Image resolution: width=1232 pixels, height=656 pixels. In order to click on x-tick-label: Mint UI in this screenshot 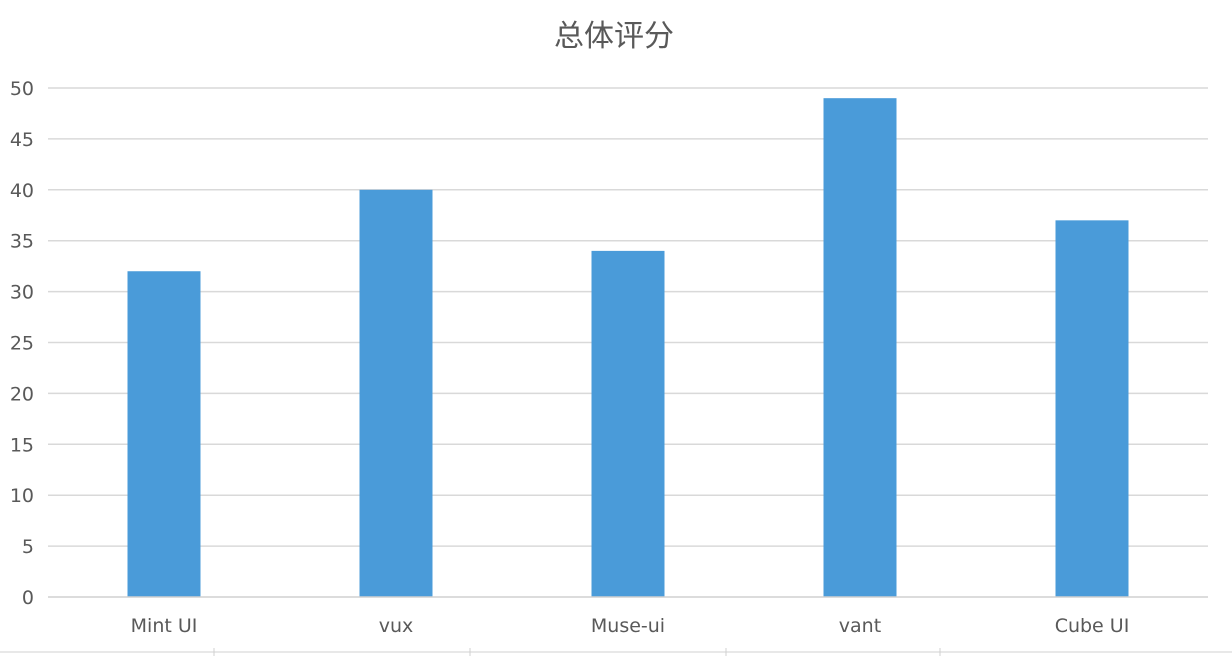, I will do `click(164, 626)`.